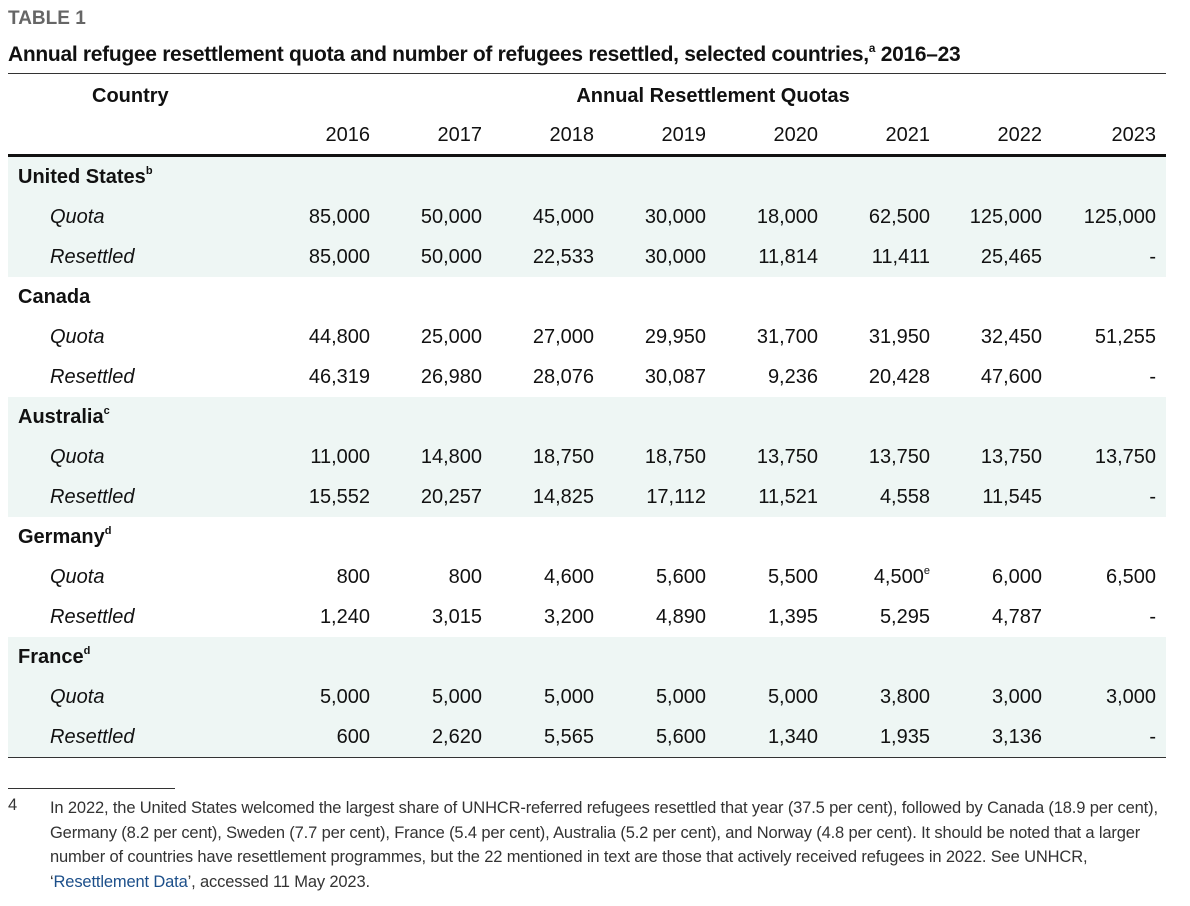 The image size is (1190, 906). I want to click on value-cell: 1,395, so click(792, 616).